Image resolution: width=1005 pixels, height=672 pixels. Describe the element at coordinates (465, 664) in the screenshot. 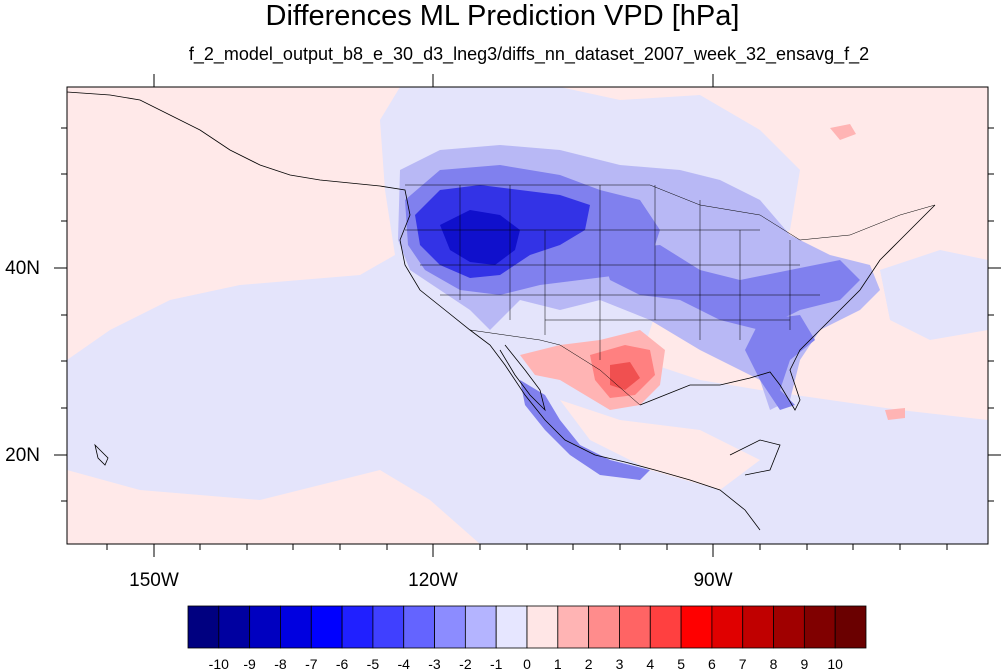

I see `colorbar-tick-label: -2` at that location.